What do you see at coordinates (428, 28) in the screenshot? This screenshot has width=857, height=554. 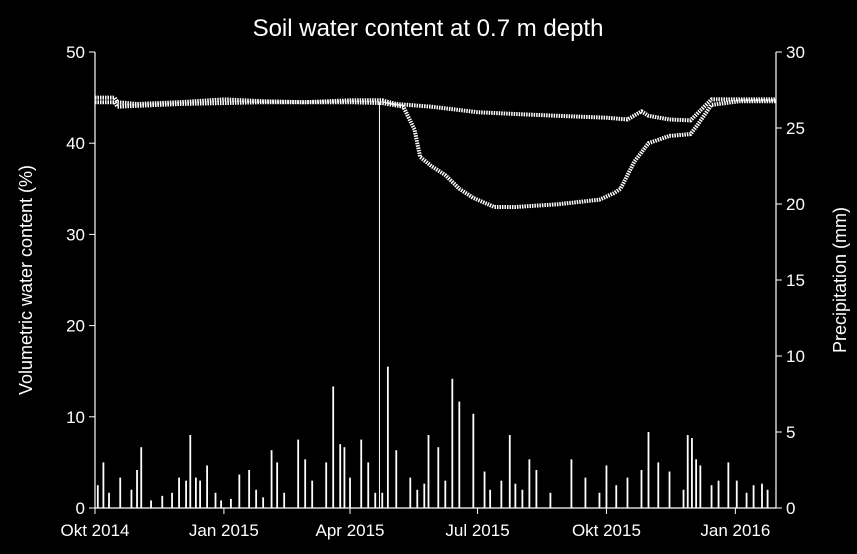 I see `chart-title: Soil water content at 0.7 m depth` at bounding box center [428, 28].